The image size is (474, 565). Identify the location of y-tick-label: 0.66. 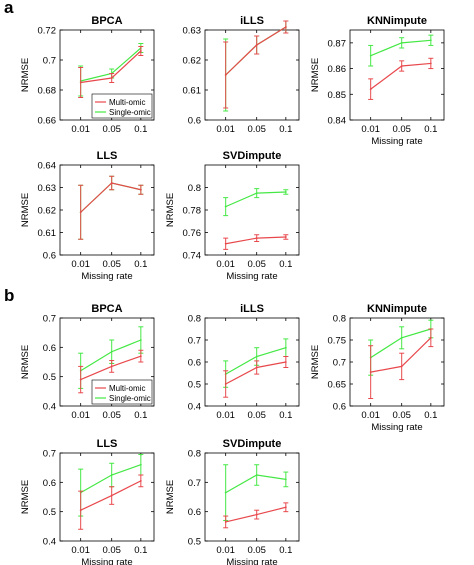
(47, 121).